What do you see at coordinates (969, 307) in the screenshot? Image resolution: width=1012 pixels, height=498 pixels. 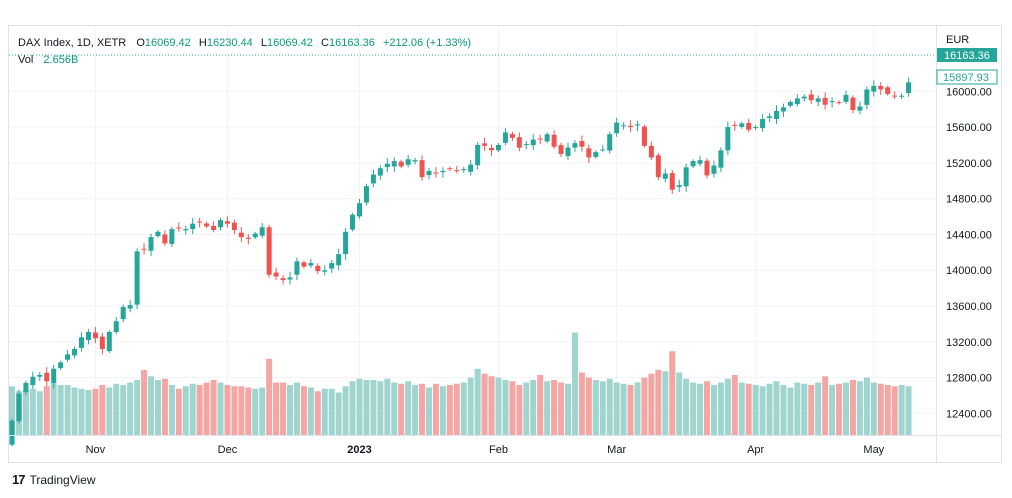 I see `y-tick-label: 13600.00` at bounding box center [969, 307].